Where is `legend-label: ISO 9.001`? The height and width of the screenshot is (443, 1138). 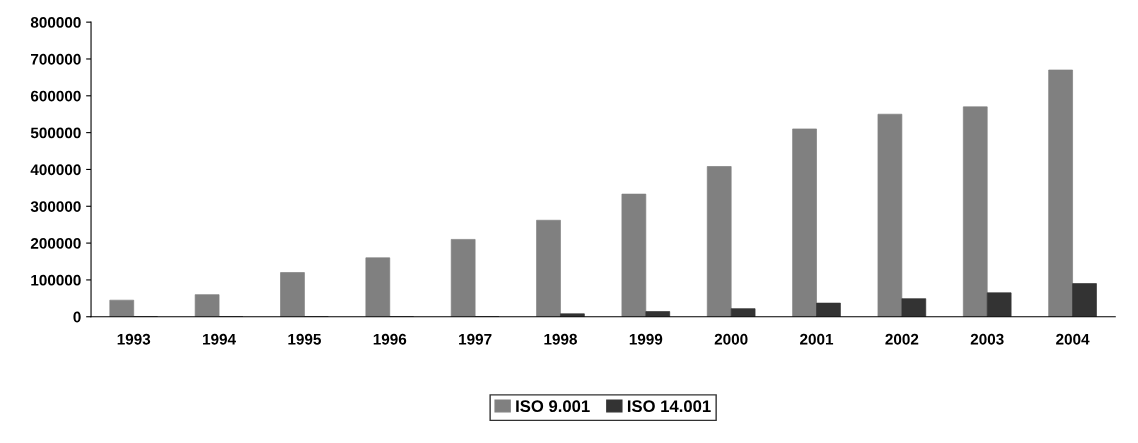
legend-label: ISO 9.001 is located at coordinates (553, 406).